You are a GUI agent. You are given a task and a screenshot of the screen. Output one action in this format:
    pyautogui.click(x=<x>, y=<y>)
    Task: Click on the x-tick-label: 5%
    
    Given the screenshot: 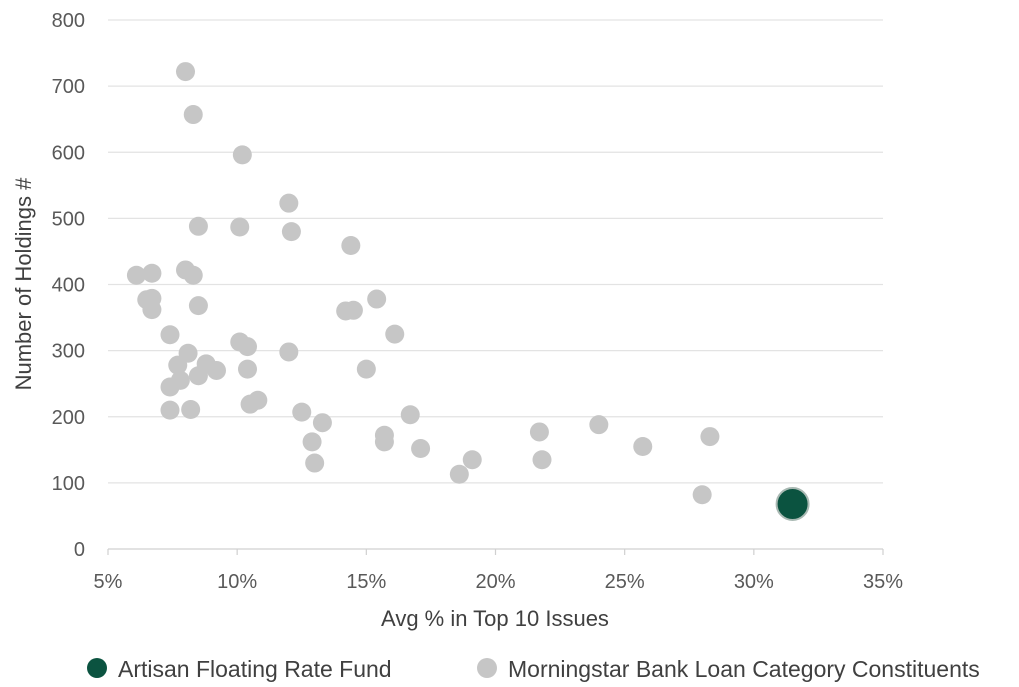 What is the action you would take?
    pyautogui.click(x=108, y=582)
    